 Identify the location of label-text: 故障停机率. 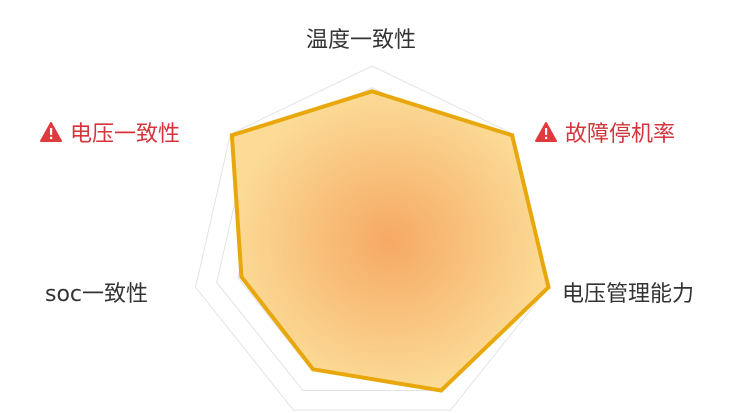
(620, 134).